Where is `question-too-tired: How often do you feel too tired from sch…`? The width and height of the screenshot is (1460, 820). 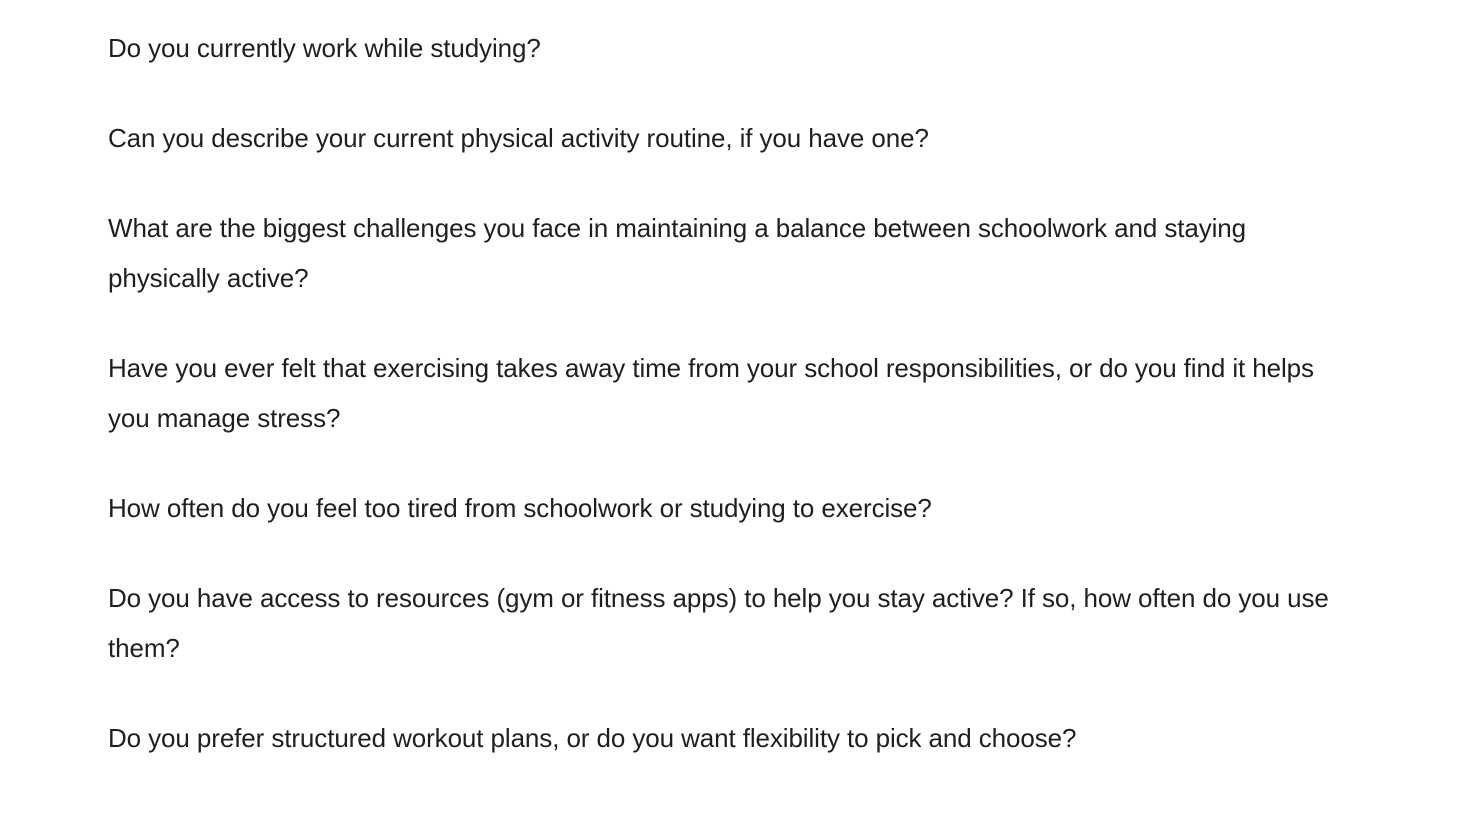 question-too-tired: How often do you feel too tired from sch… is located at coordinates (520, 508).